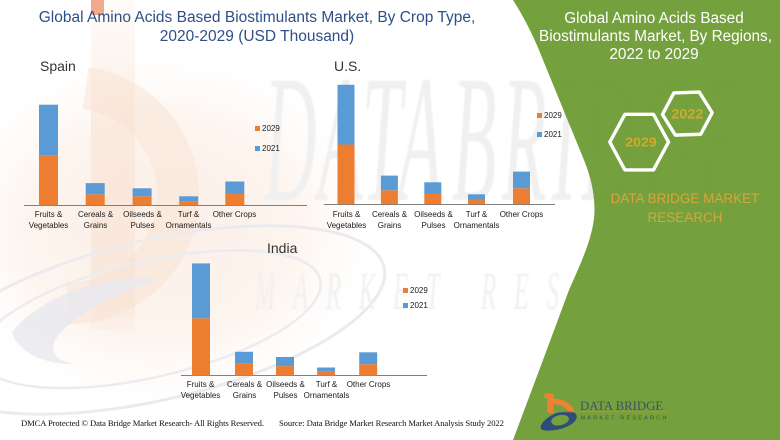 The width and height of the screenshot is (780, 440). Describe the element at coordinates (687, 114) in the screenshot. I see `svg-text: 2022` at that location.